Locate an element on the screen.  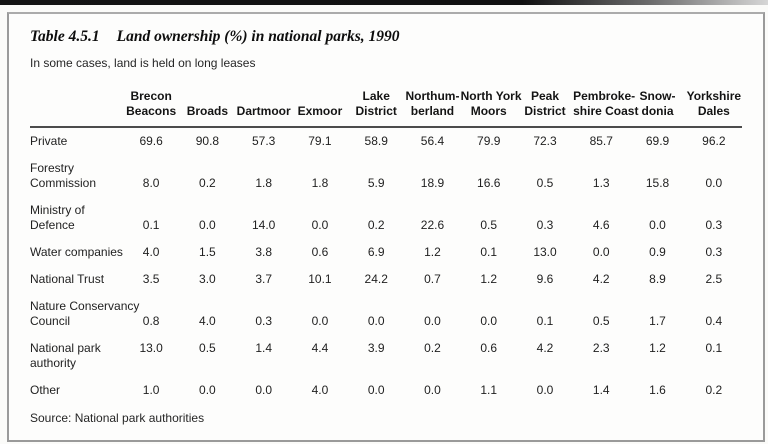
value-cell: 5.9 is located at coordinates (376, 183).